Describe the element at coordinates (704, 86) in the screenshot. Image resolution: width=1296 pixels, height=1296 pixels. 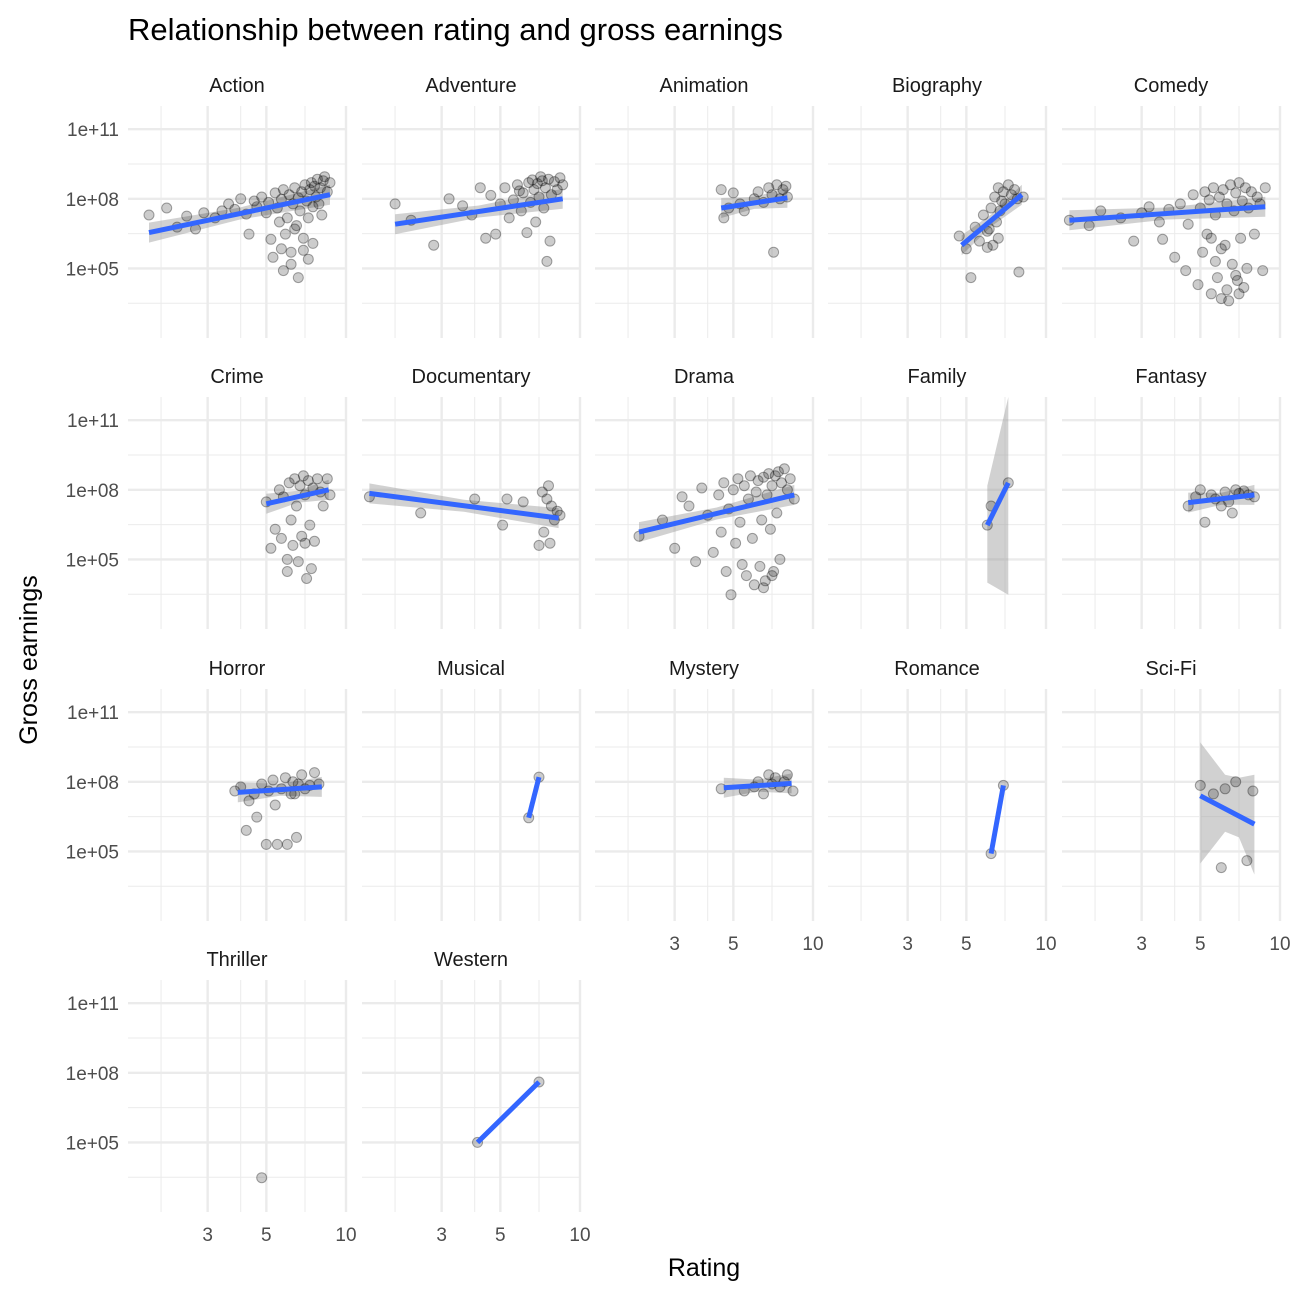
I see `facet-strip-label: Animation` at that location.